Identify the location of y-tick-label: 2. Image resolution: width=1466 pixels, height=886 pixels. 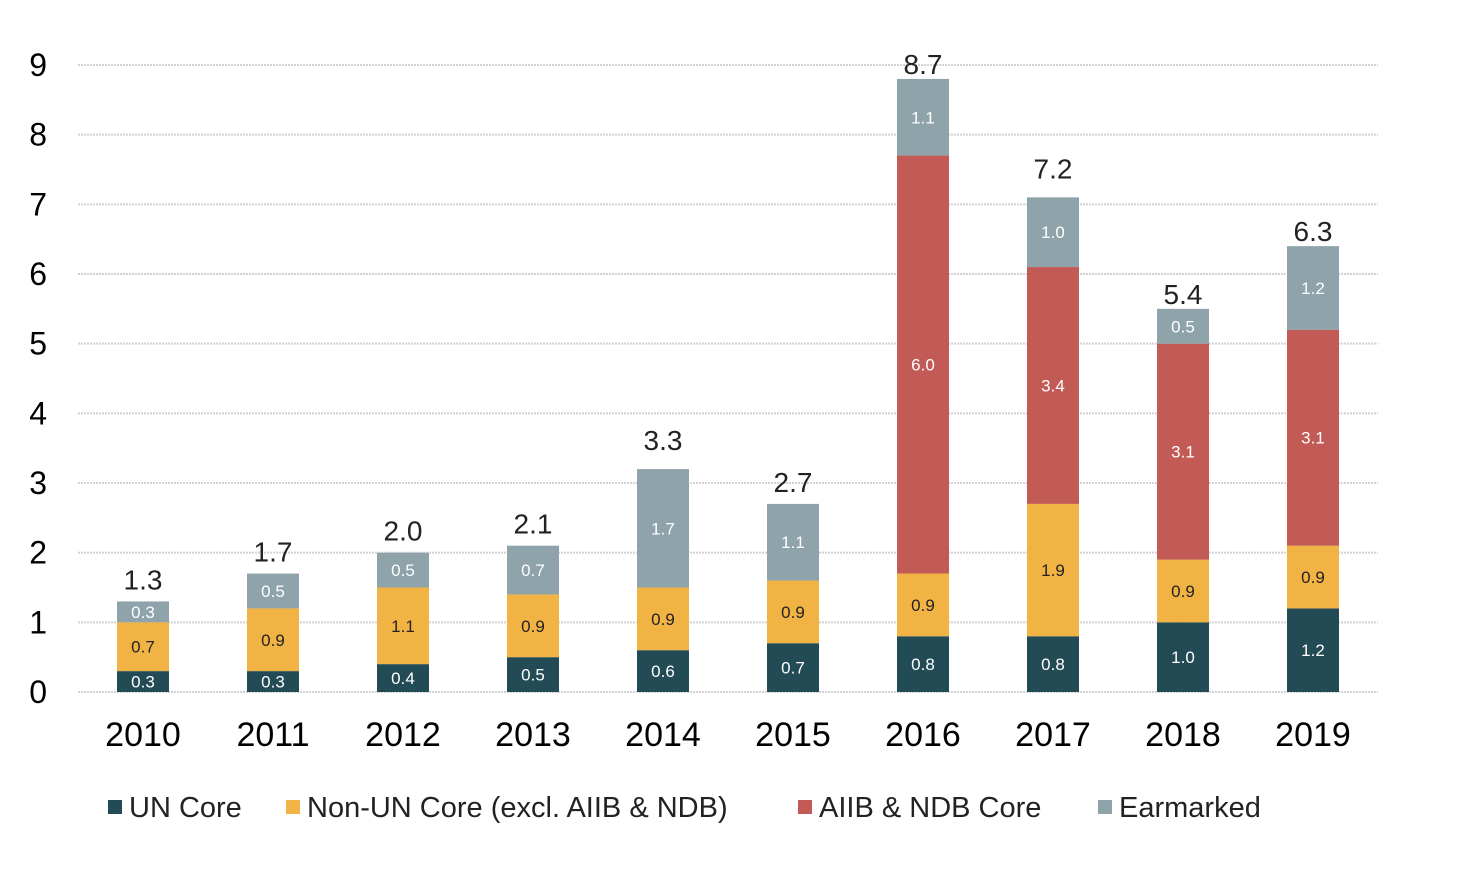
(38, 553).